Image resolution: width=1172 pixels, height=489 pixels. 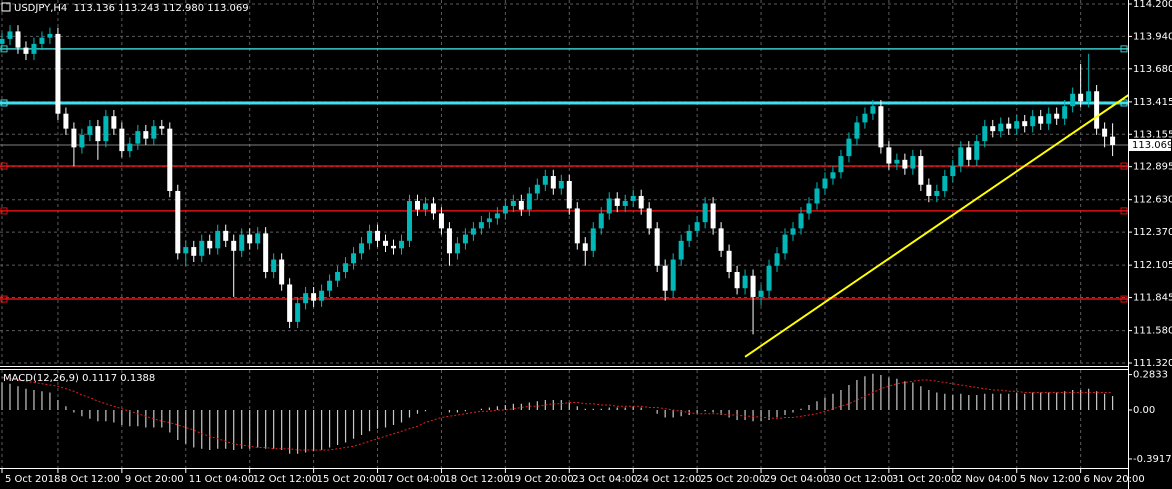 What do you see at coordinates (1050, 479) in the screenshot?
I see `x-tick-label: 5 Nov 12:00` at bounding box center [1050, 479].